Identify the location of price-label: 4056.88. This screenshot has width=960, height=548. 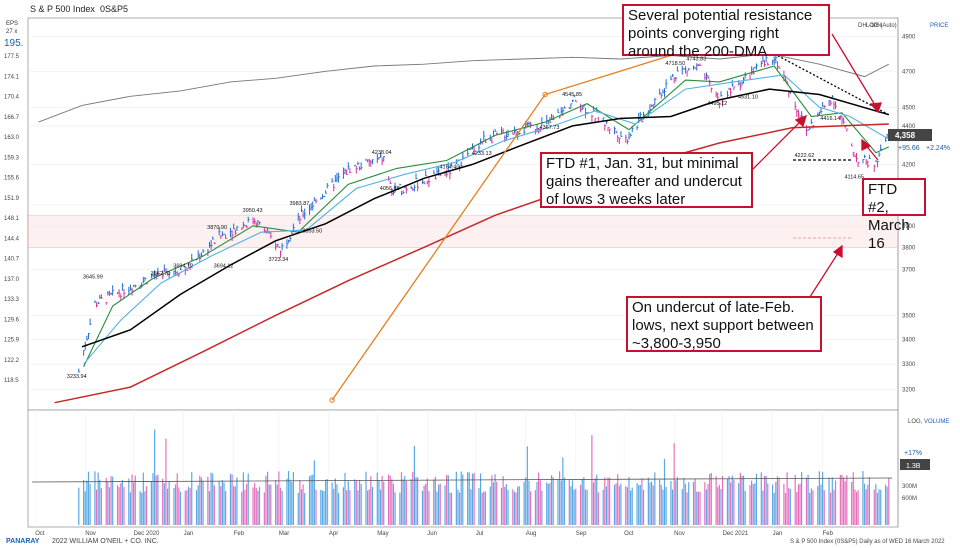
(390, 189).